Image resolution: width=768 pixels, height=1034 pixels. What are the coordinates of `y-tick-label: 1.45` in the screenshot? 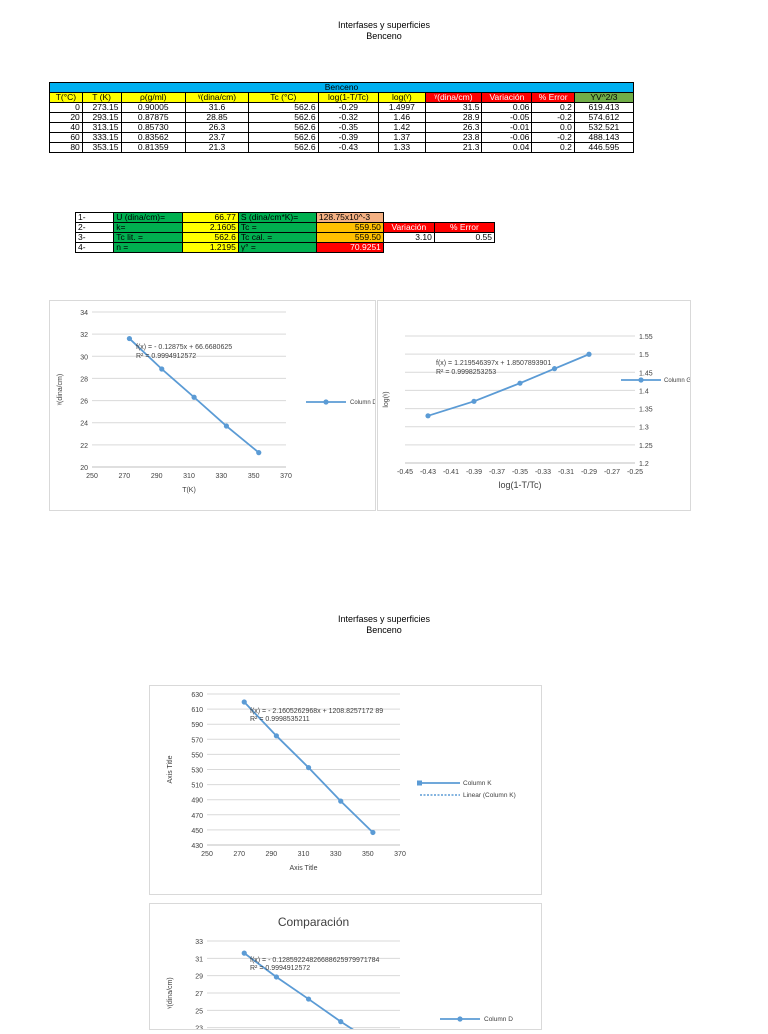 It's located at (646, 373).